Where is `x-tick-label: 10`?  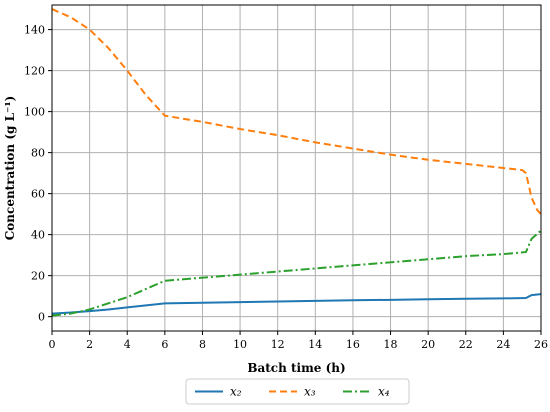
x-tick-label: 10 is located at coordinates (240, 344).